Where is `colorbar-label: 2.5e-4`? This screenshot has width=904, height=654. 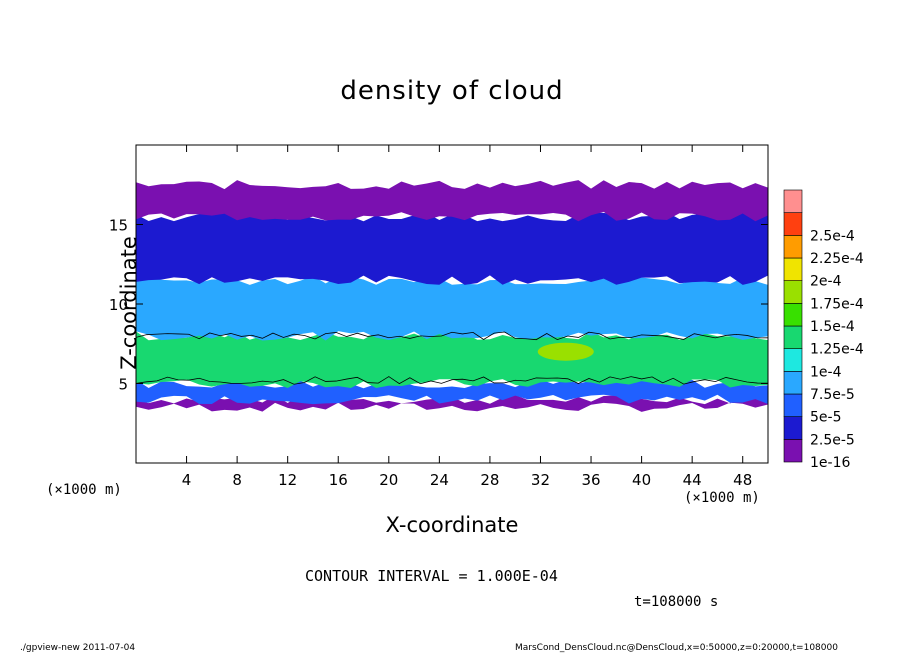
colorbar-label: 2.5e-4 is located at coordinates (832, 236).